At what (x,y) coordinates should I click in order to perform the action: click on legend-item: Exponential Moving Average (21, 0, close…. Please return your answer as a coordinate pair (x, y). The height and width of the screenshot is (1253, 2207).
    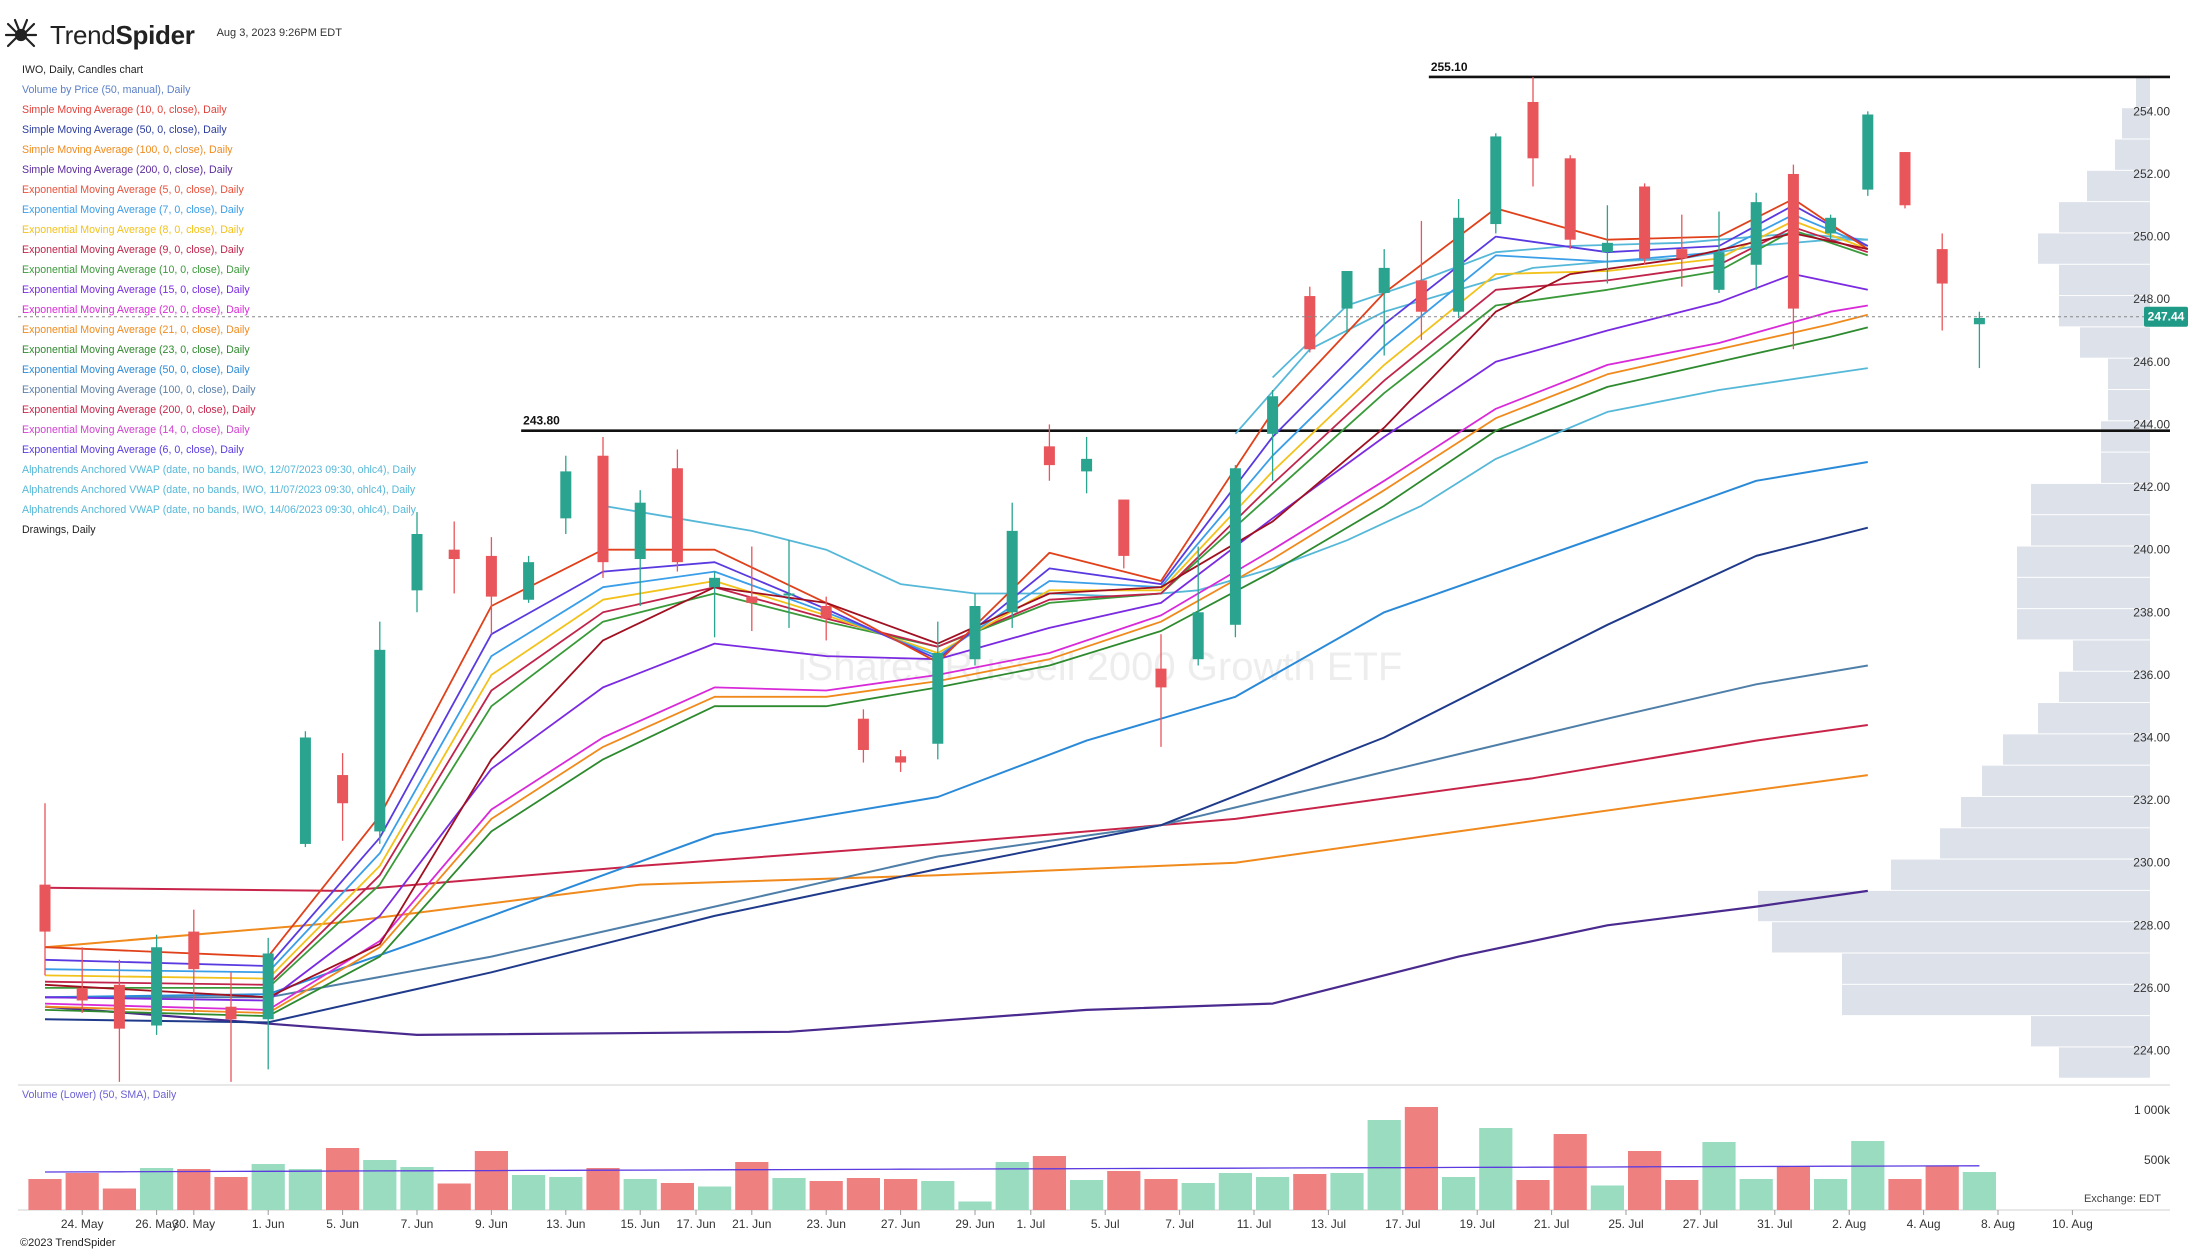
    Looking at the image, I should click on (136, 330).